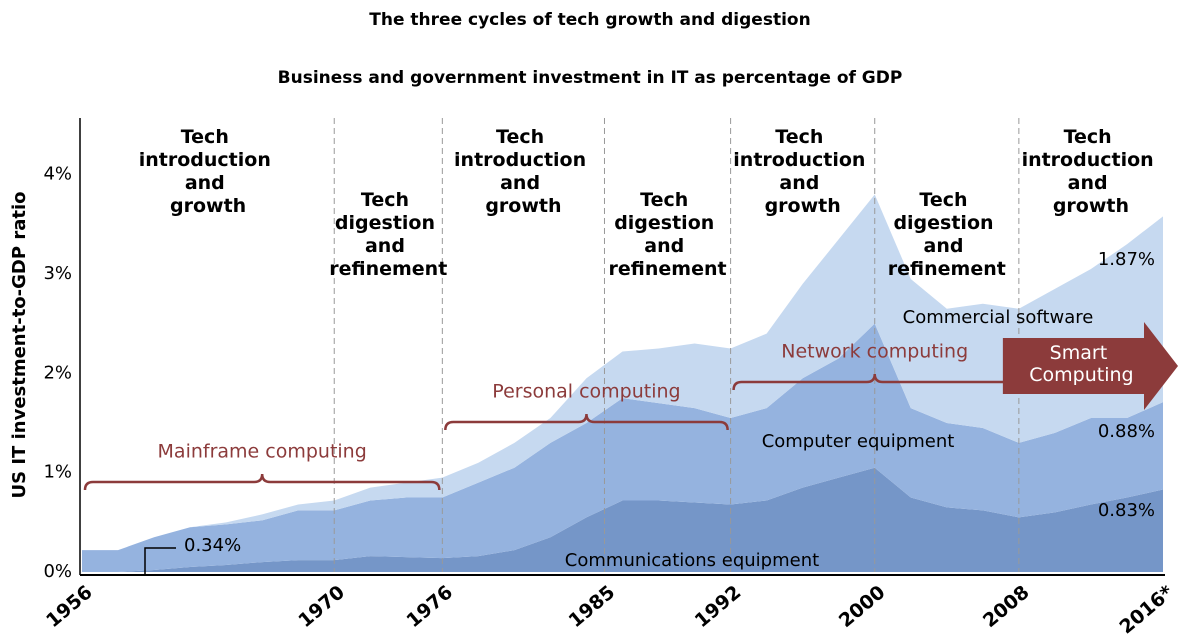 This screenshot has height=644, width=1181. What do you see at coordinates (1126, 259) in the screenshot?
I see `value-label: 1.87%` at bounding box center [1126, 259].